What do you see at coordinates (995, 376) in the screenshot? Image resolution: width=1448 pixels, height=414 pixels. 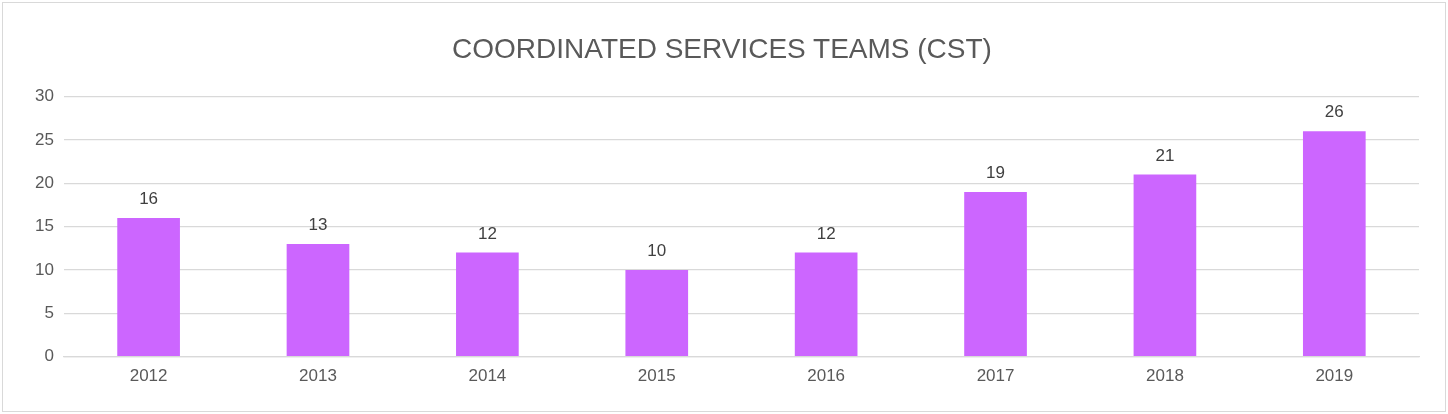 I see `x-tick-label: 2017` at bounding box center [995, 376].